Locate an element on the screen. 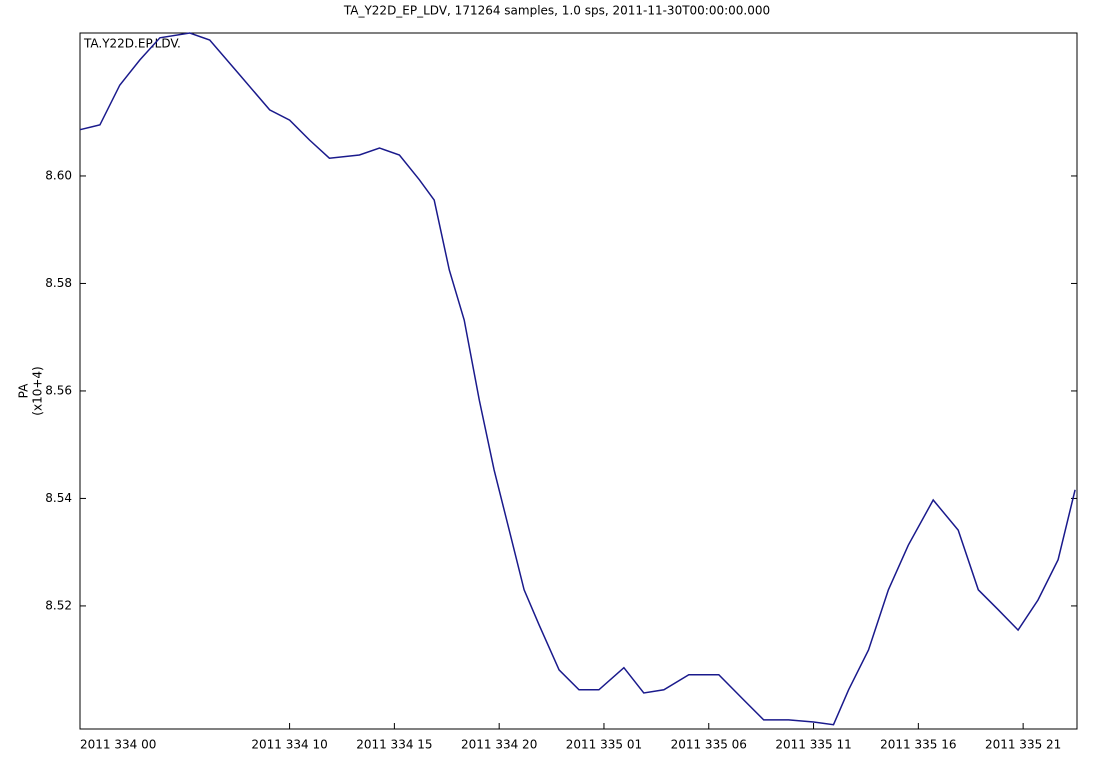 Image resolution: width=1115 pixels, height=782 pixels. y-tick-label: 8.52 is located at coordinates (58, 605).